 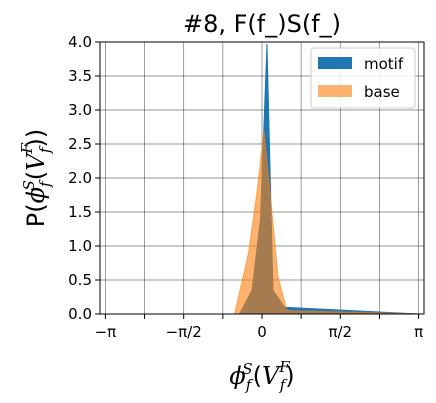 I want to click on x-tick-label: π/2, so click(x=340, y=332).